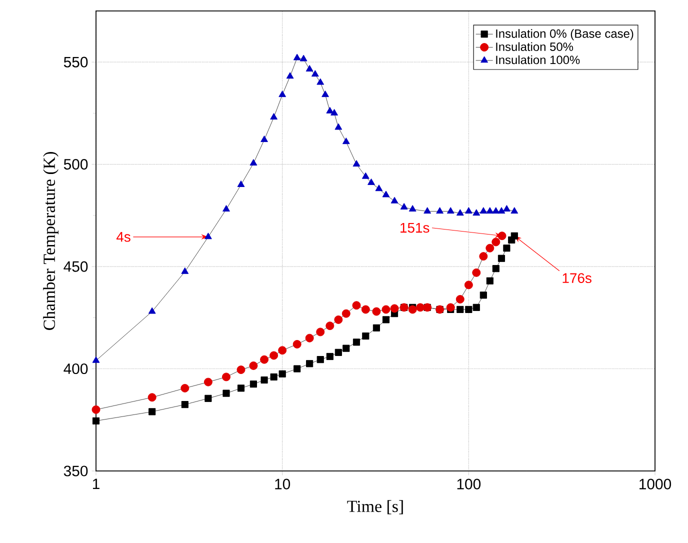 The width and height of the screenshot is (688, 543). What do you see at coordinates (577, 278) in the screenshot?
I see `annotation: 176s` at bounding box center [577, 278].